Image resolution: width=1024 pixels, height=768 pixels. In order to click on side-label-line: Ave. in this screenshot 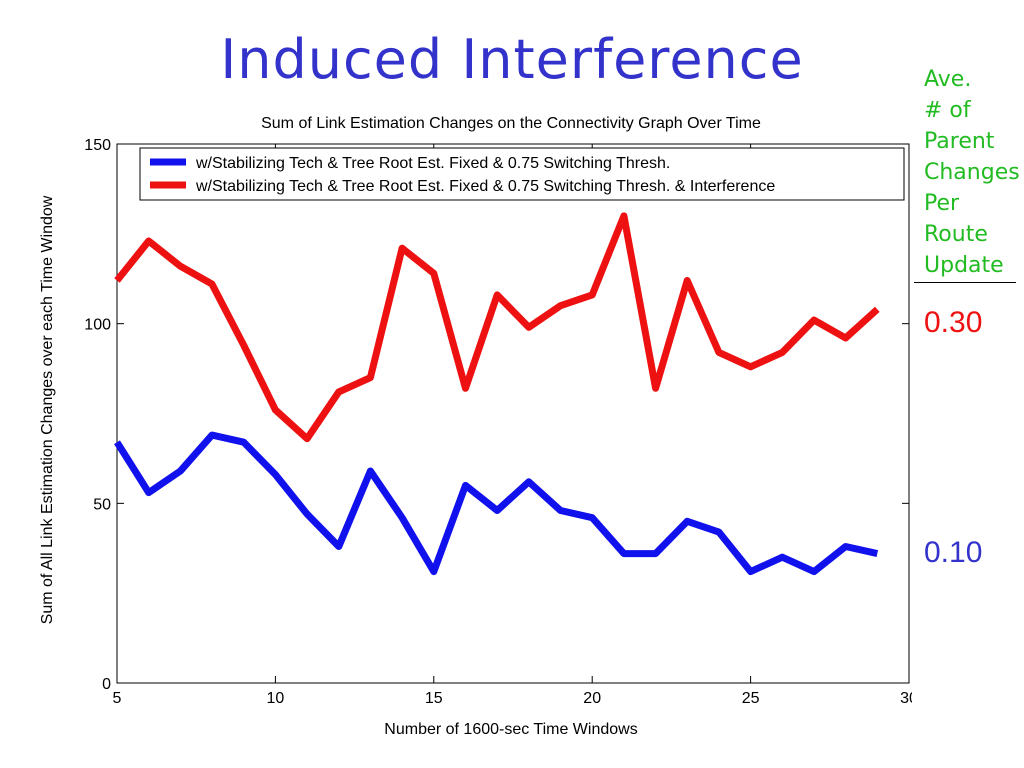, I will do `click(948, 79)`.